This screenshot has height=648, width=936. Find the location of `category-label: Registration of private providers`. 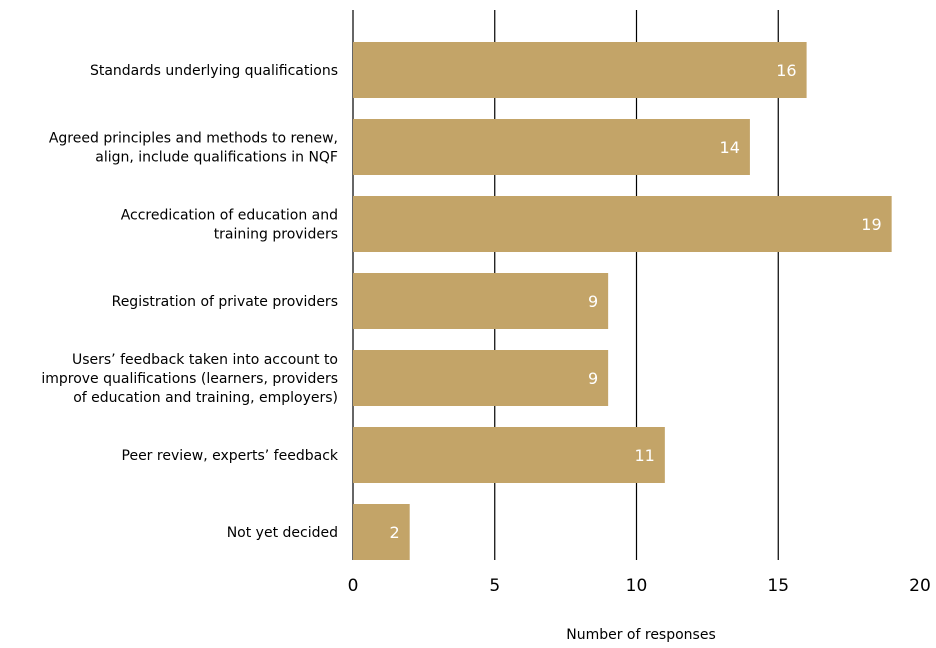

category-label: Registration of private providers is located at coordinates (225, 302).